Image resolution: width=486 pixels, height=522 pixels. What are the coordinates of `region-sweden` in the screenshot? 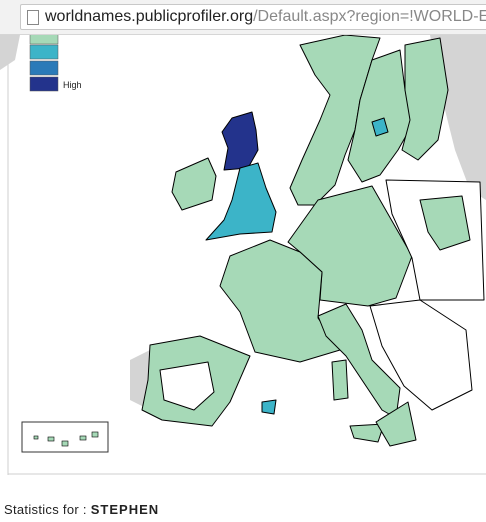 It's located at (381, 116).